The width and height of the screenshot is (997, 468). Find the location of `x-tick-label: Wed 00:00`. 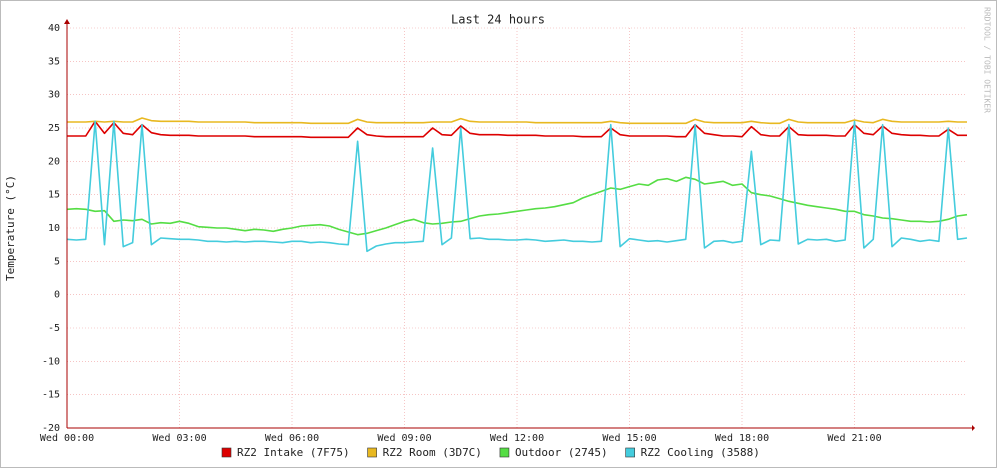

x-tick-label: Wed 00:00 is located at coordinates (67, 438).